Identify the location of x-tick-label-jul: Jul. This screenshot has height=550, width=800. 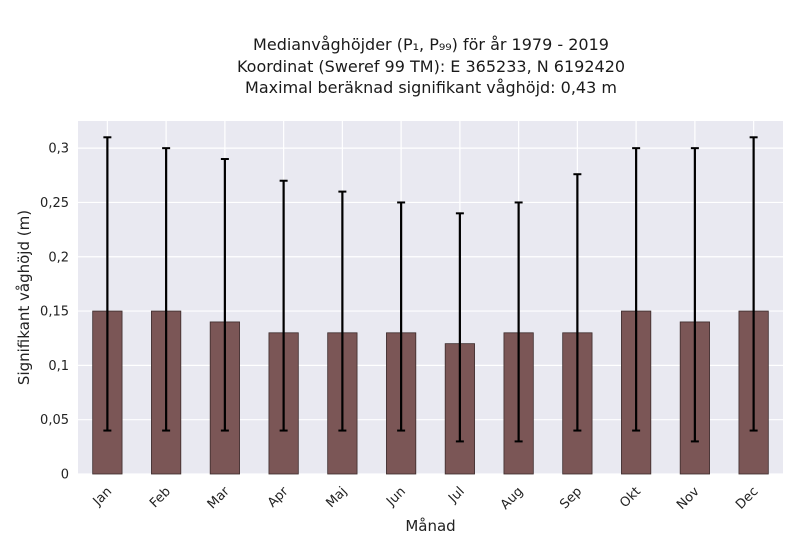
(456, 495).